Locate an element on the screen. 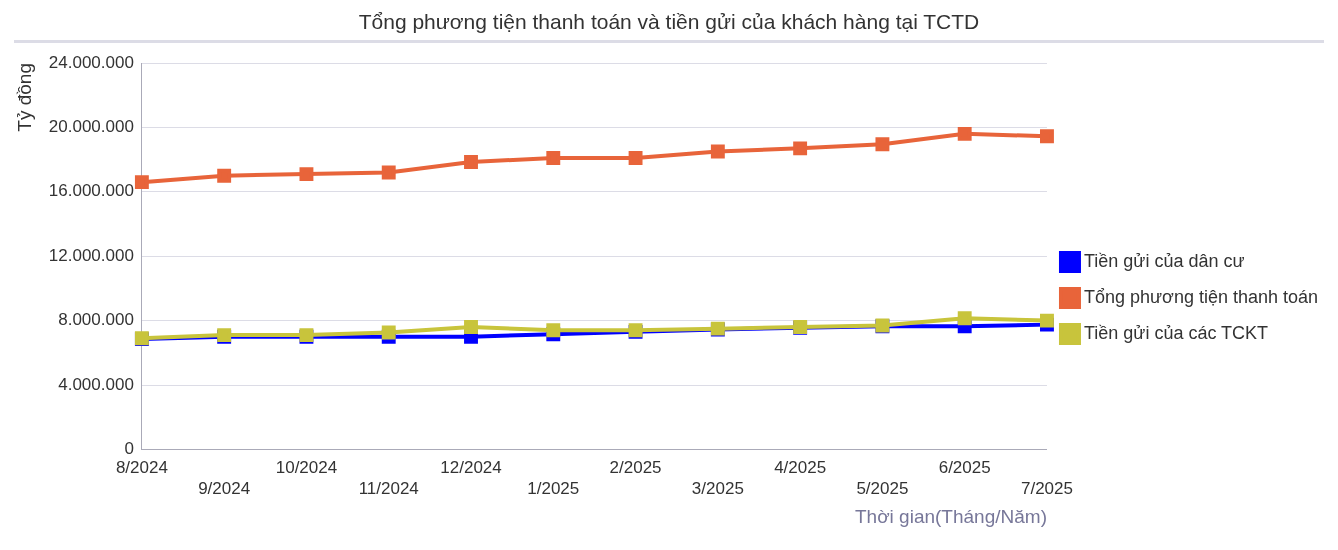  legend-label: Tổng phương tiện thanh toán is located at coordinates (1200, 296).